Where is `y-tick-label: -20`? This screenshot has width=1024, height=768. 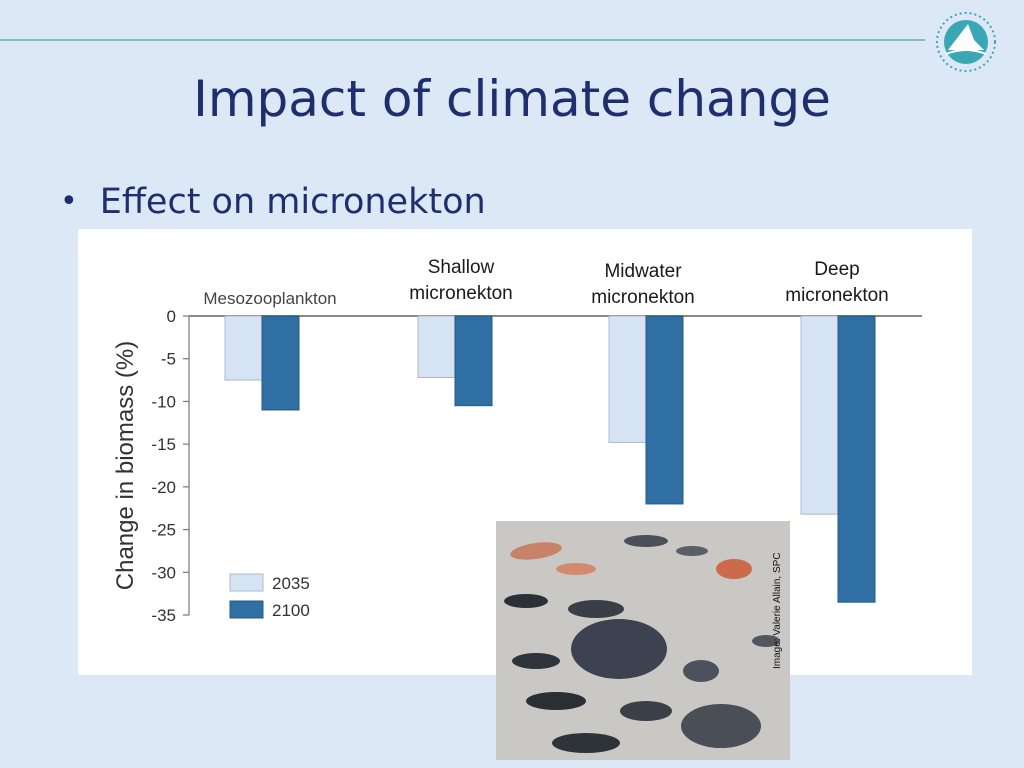 y-tick-label: -20 is located at coordinates (163, 487).